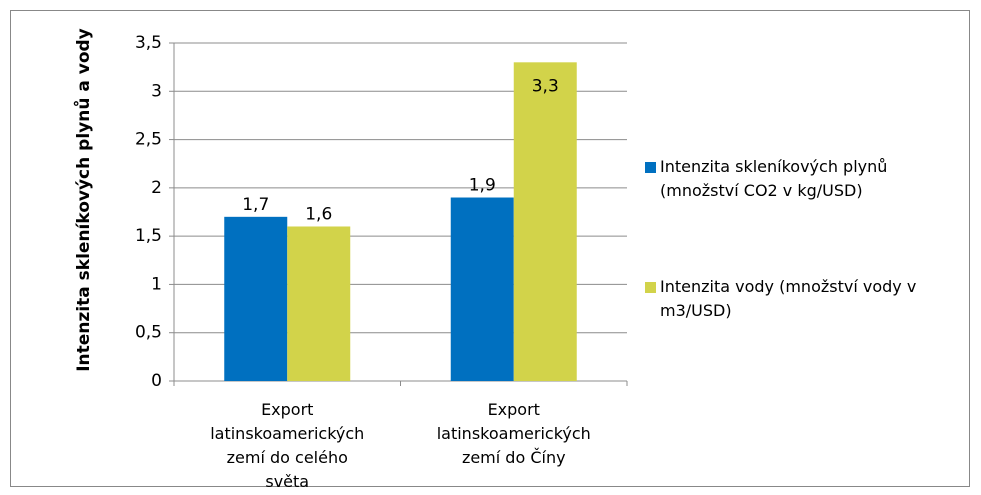 Image resolution: width=981 pixels, height=495 pixels. What do you see at coordinates (148, 43) in the screenshot?
I see `y-tick-label: 3,5` at bounding box center [148, 43].